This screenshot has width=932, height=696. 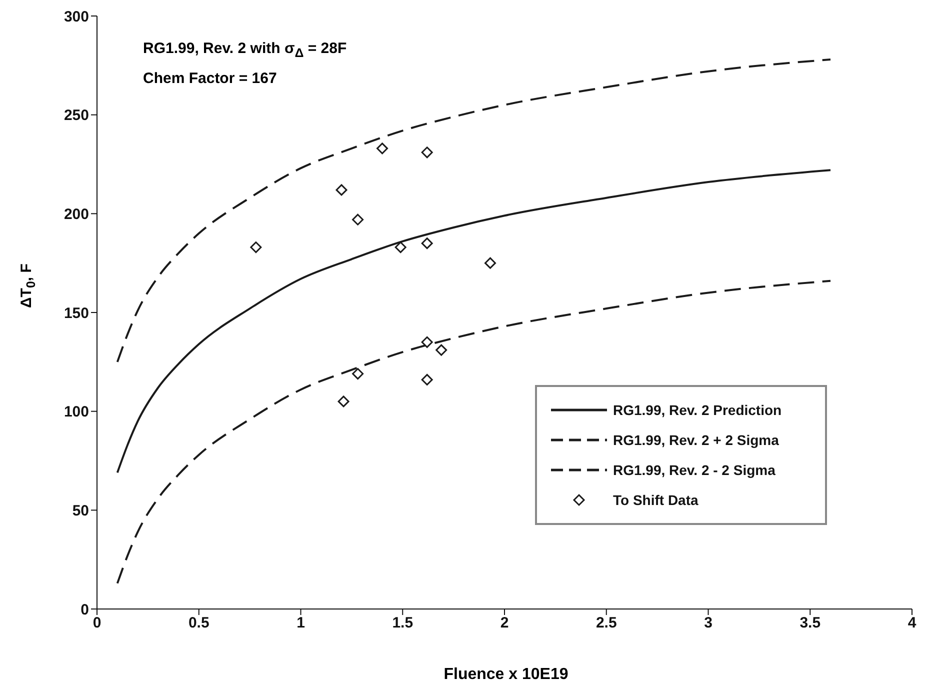 I want to click on x-tick-label: 3.5, so click(x=810, y=623).